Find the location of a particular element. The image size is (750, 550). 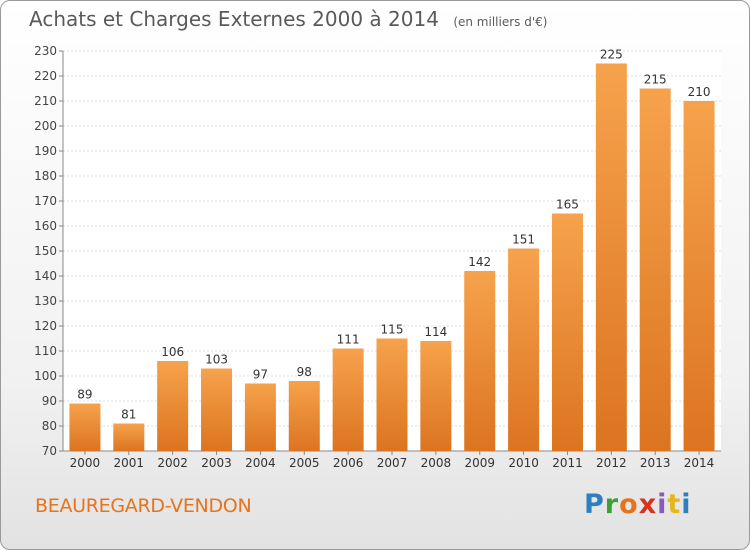

y-tick-label: 90 is located at coordinates (49, 401).